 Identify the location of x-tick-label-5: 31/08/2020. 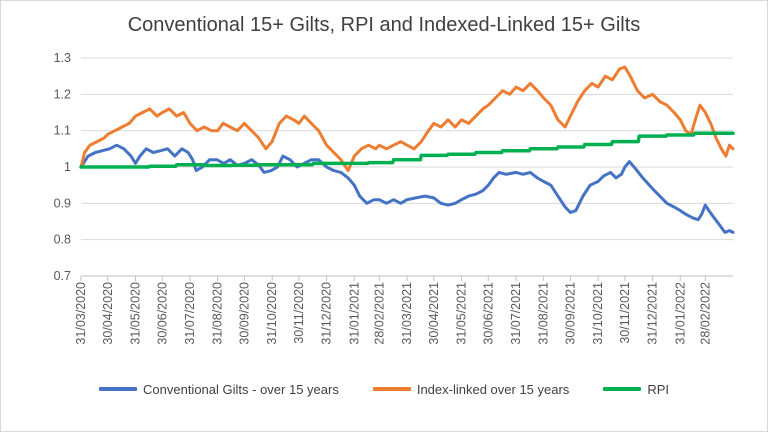
(218, 313).